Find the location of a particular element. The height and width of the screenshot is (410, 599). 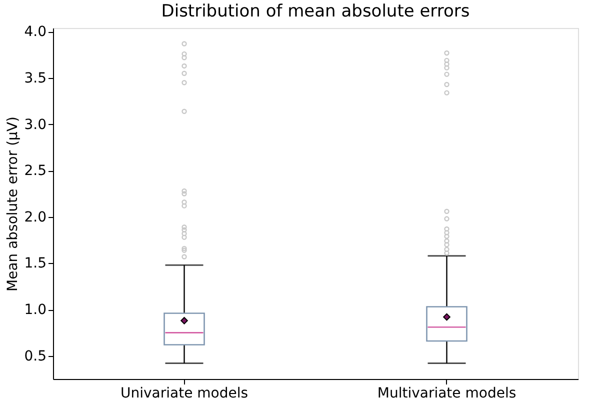

y-tick-label: 1.5 is located at coordinates (35, 264).